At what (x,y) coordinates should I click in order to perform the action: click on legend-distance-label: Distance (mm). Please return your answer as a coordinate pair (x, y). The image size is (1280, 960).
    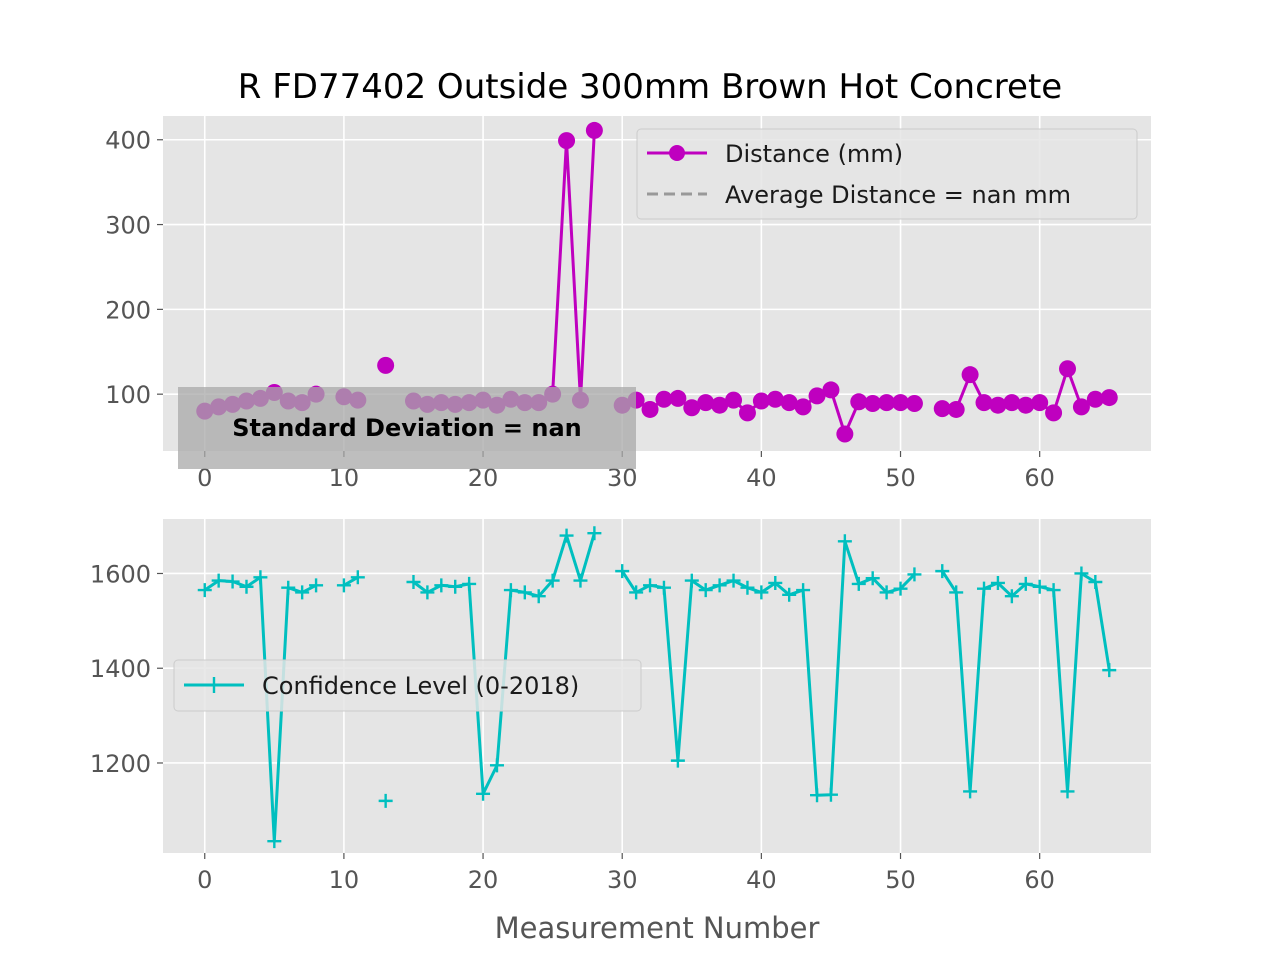
    Looking at the image, I should click on (814, 154).